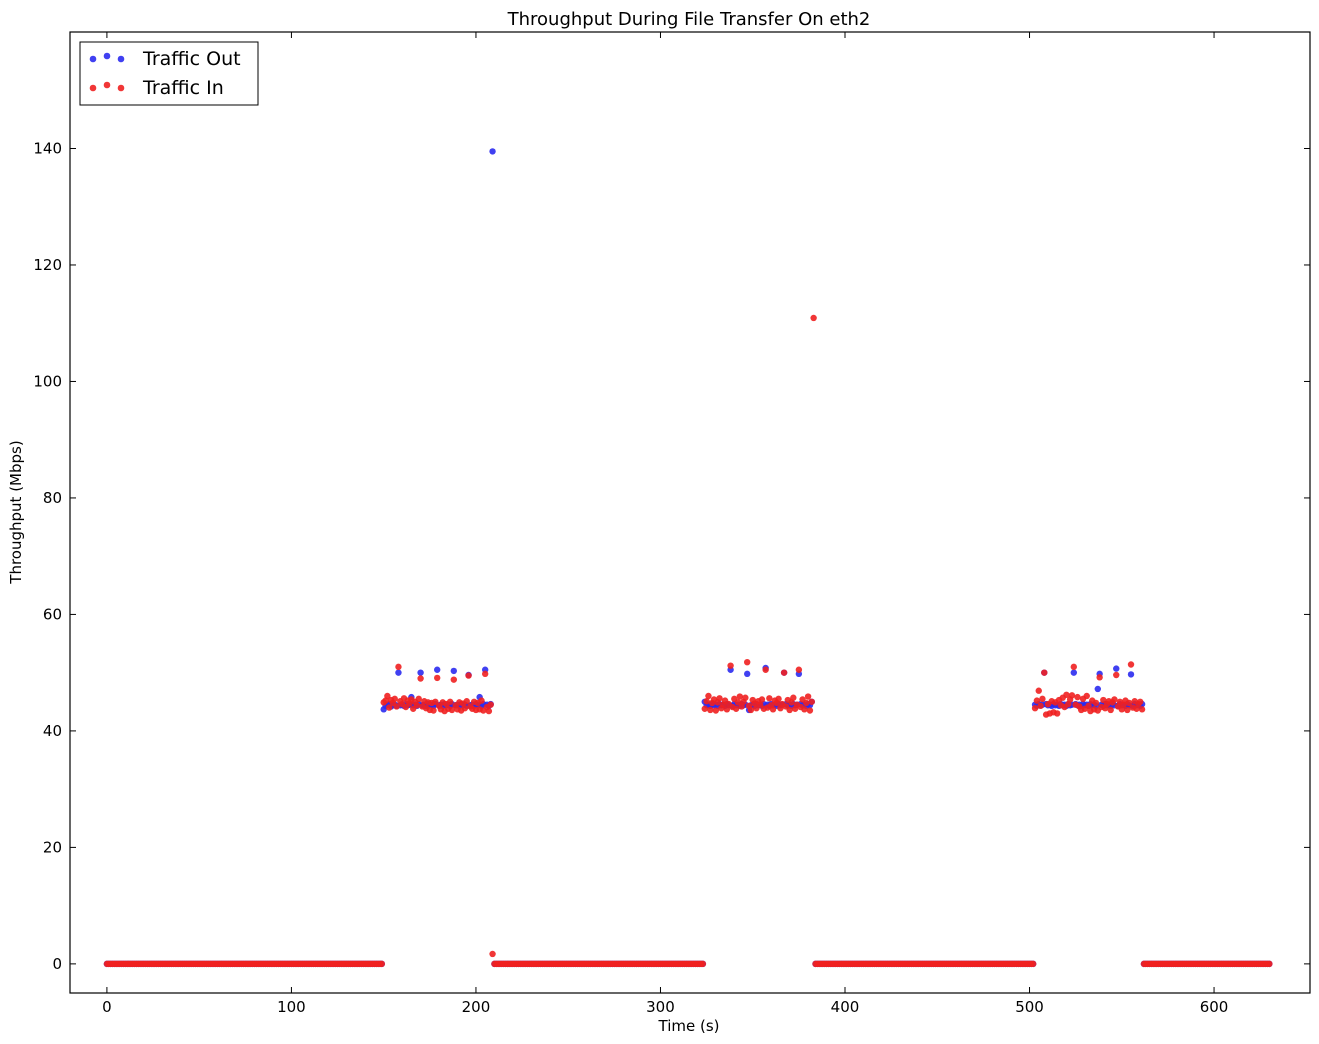  Describe the element at coordinates (52, 498) in the screenshot. I see `y-tick-label: 80` at that location.